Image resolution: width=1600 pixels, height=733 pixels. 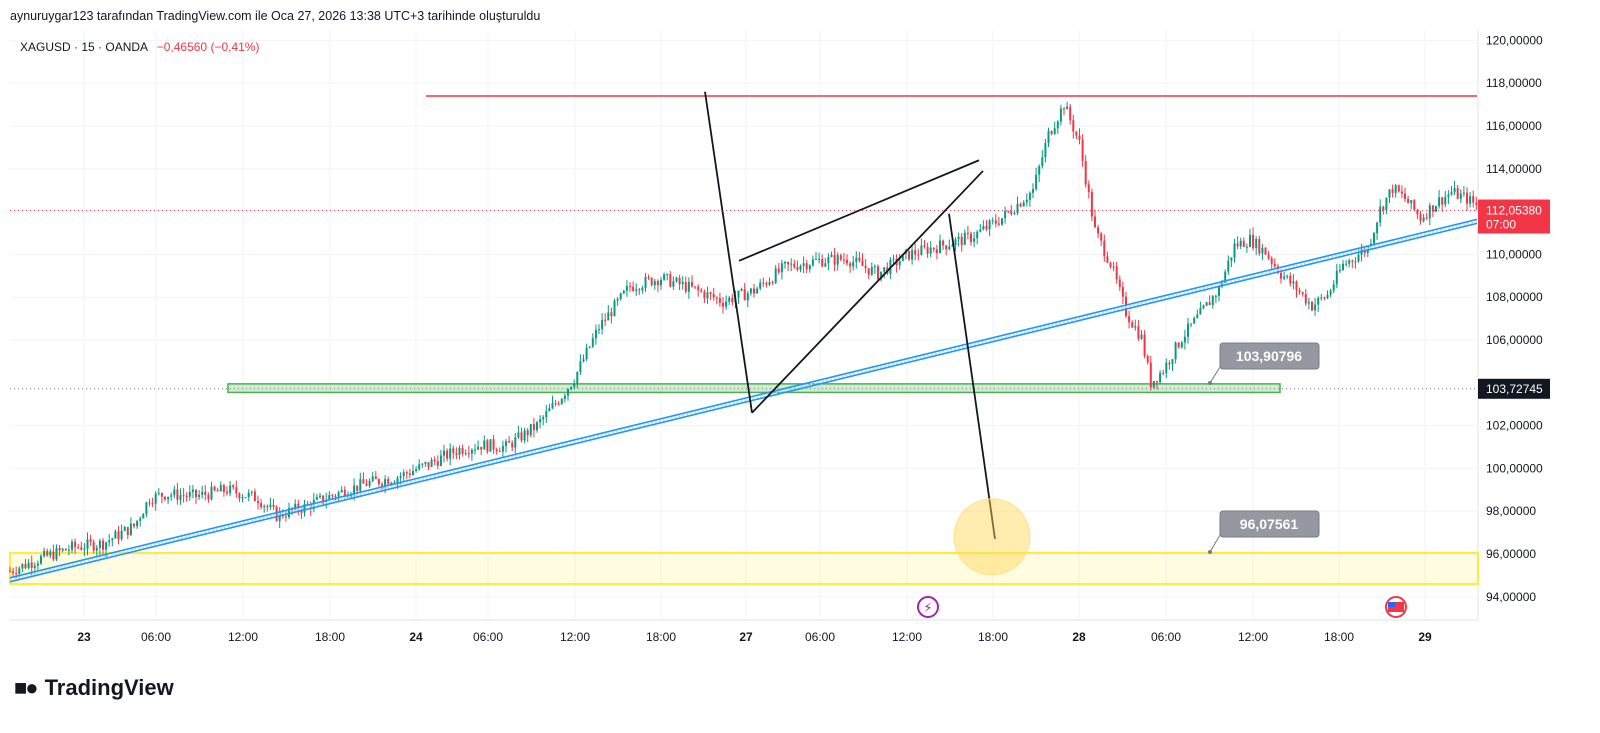 I want to click on current-price-badge, so click(x=1514, y=216).